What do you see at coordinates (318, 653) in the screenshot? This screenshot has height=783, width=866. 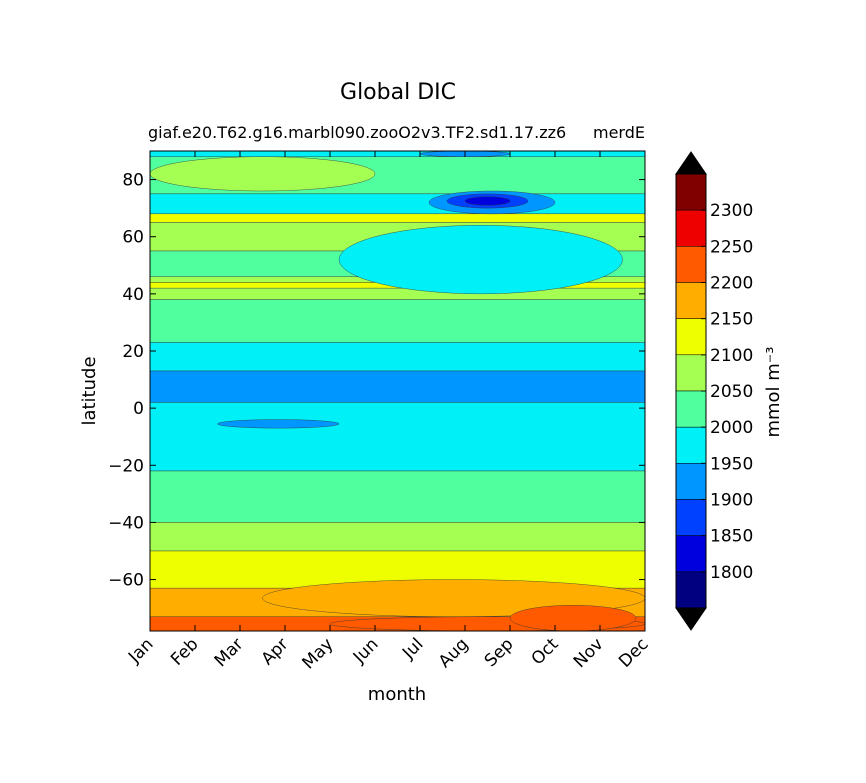 I see `x-tick-label: May` at bounding box center [318, 653].